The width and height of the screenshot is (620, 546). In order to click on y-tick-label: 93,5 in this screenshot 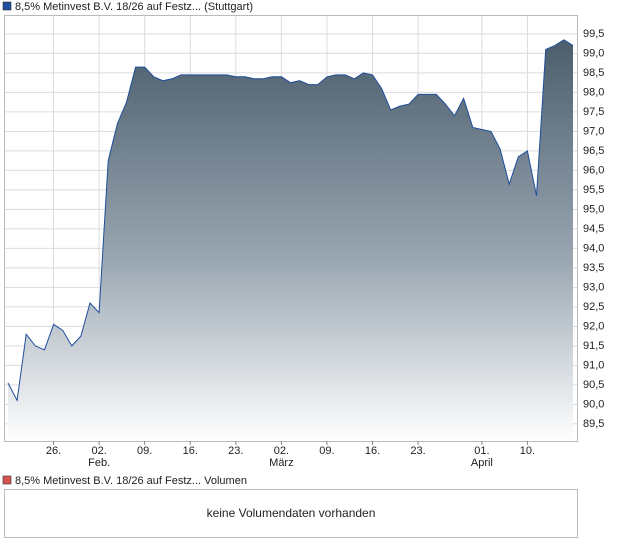, I will do `click(593, 268)`.